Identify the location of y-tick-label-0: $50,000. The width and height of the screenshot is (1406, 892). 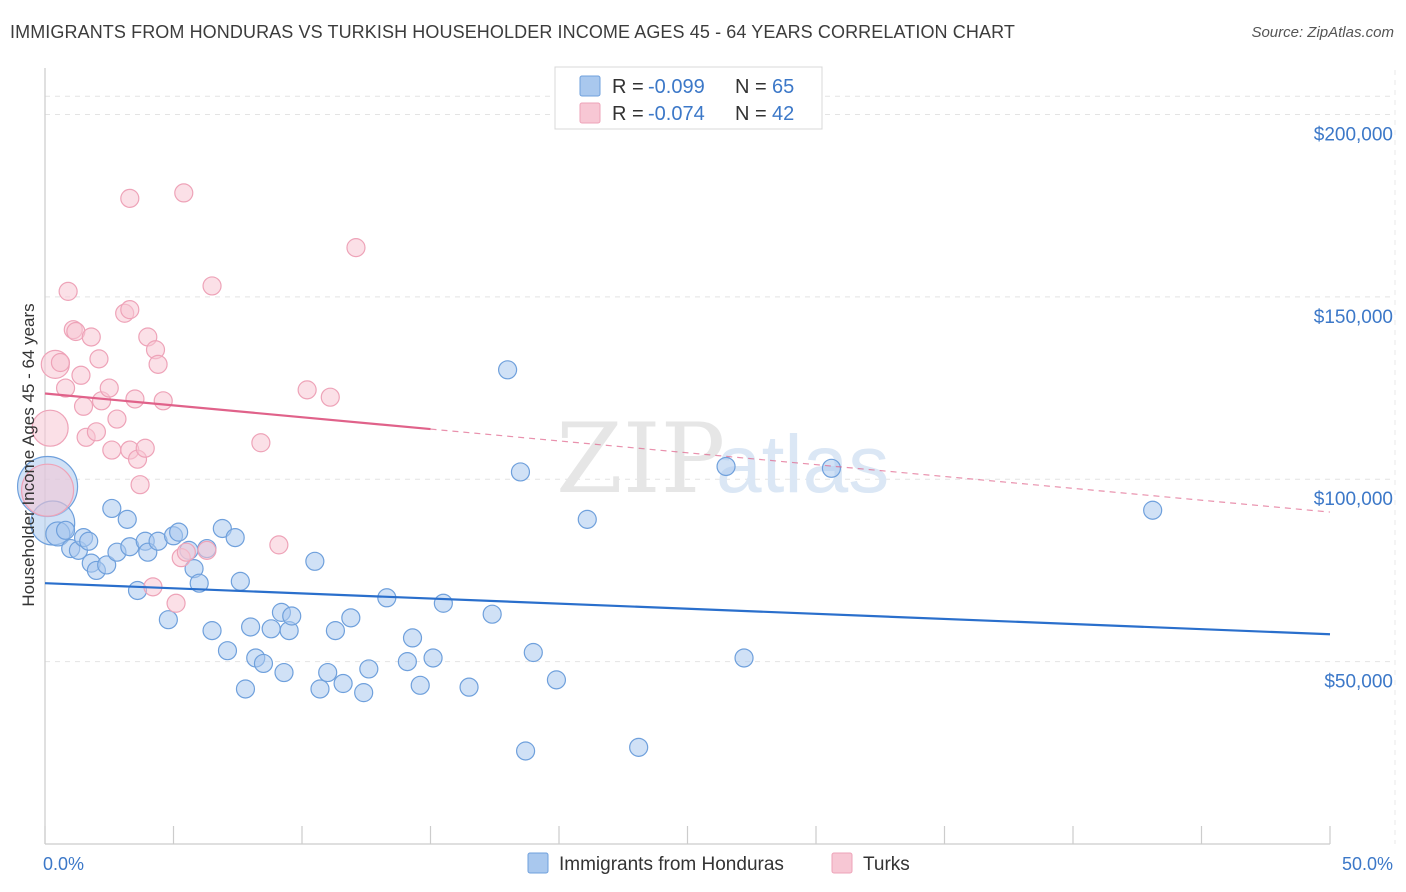
(1358, 682).